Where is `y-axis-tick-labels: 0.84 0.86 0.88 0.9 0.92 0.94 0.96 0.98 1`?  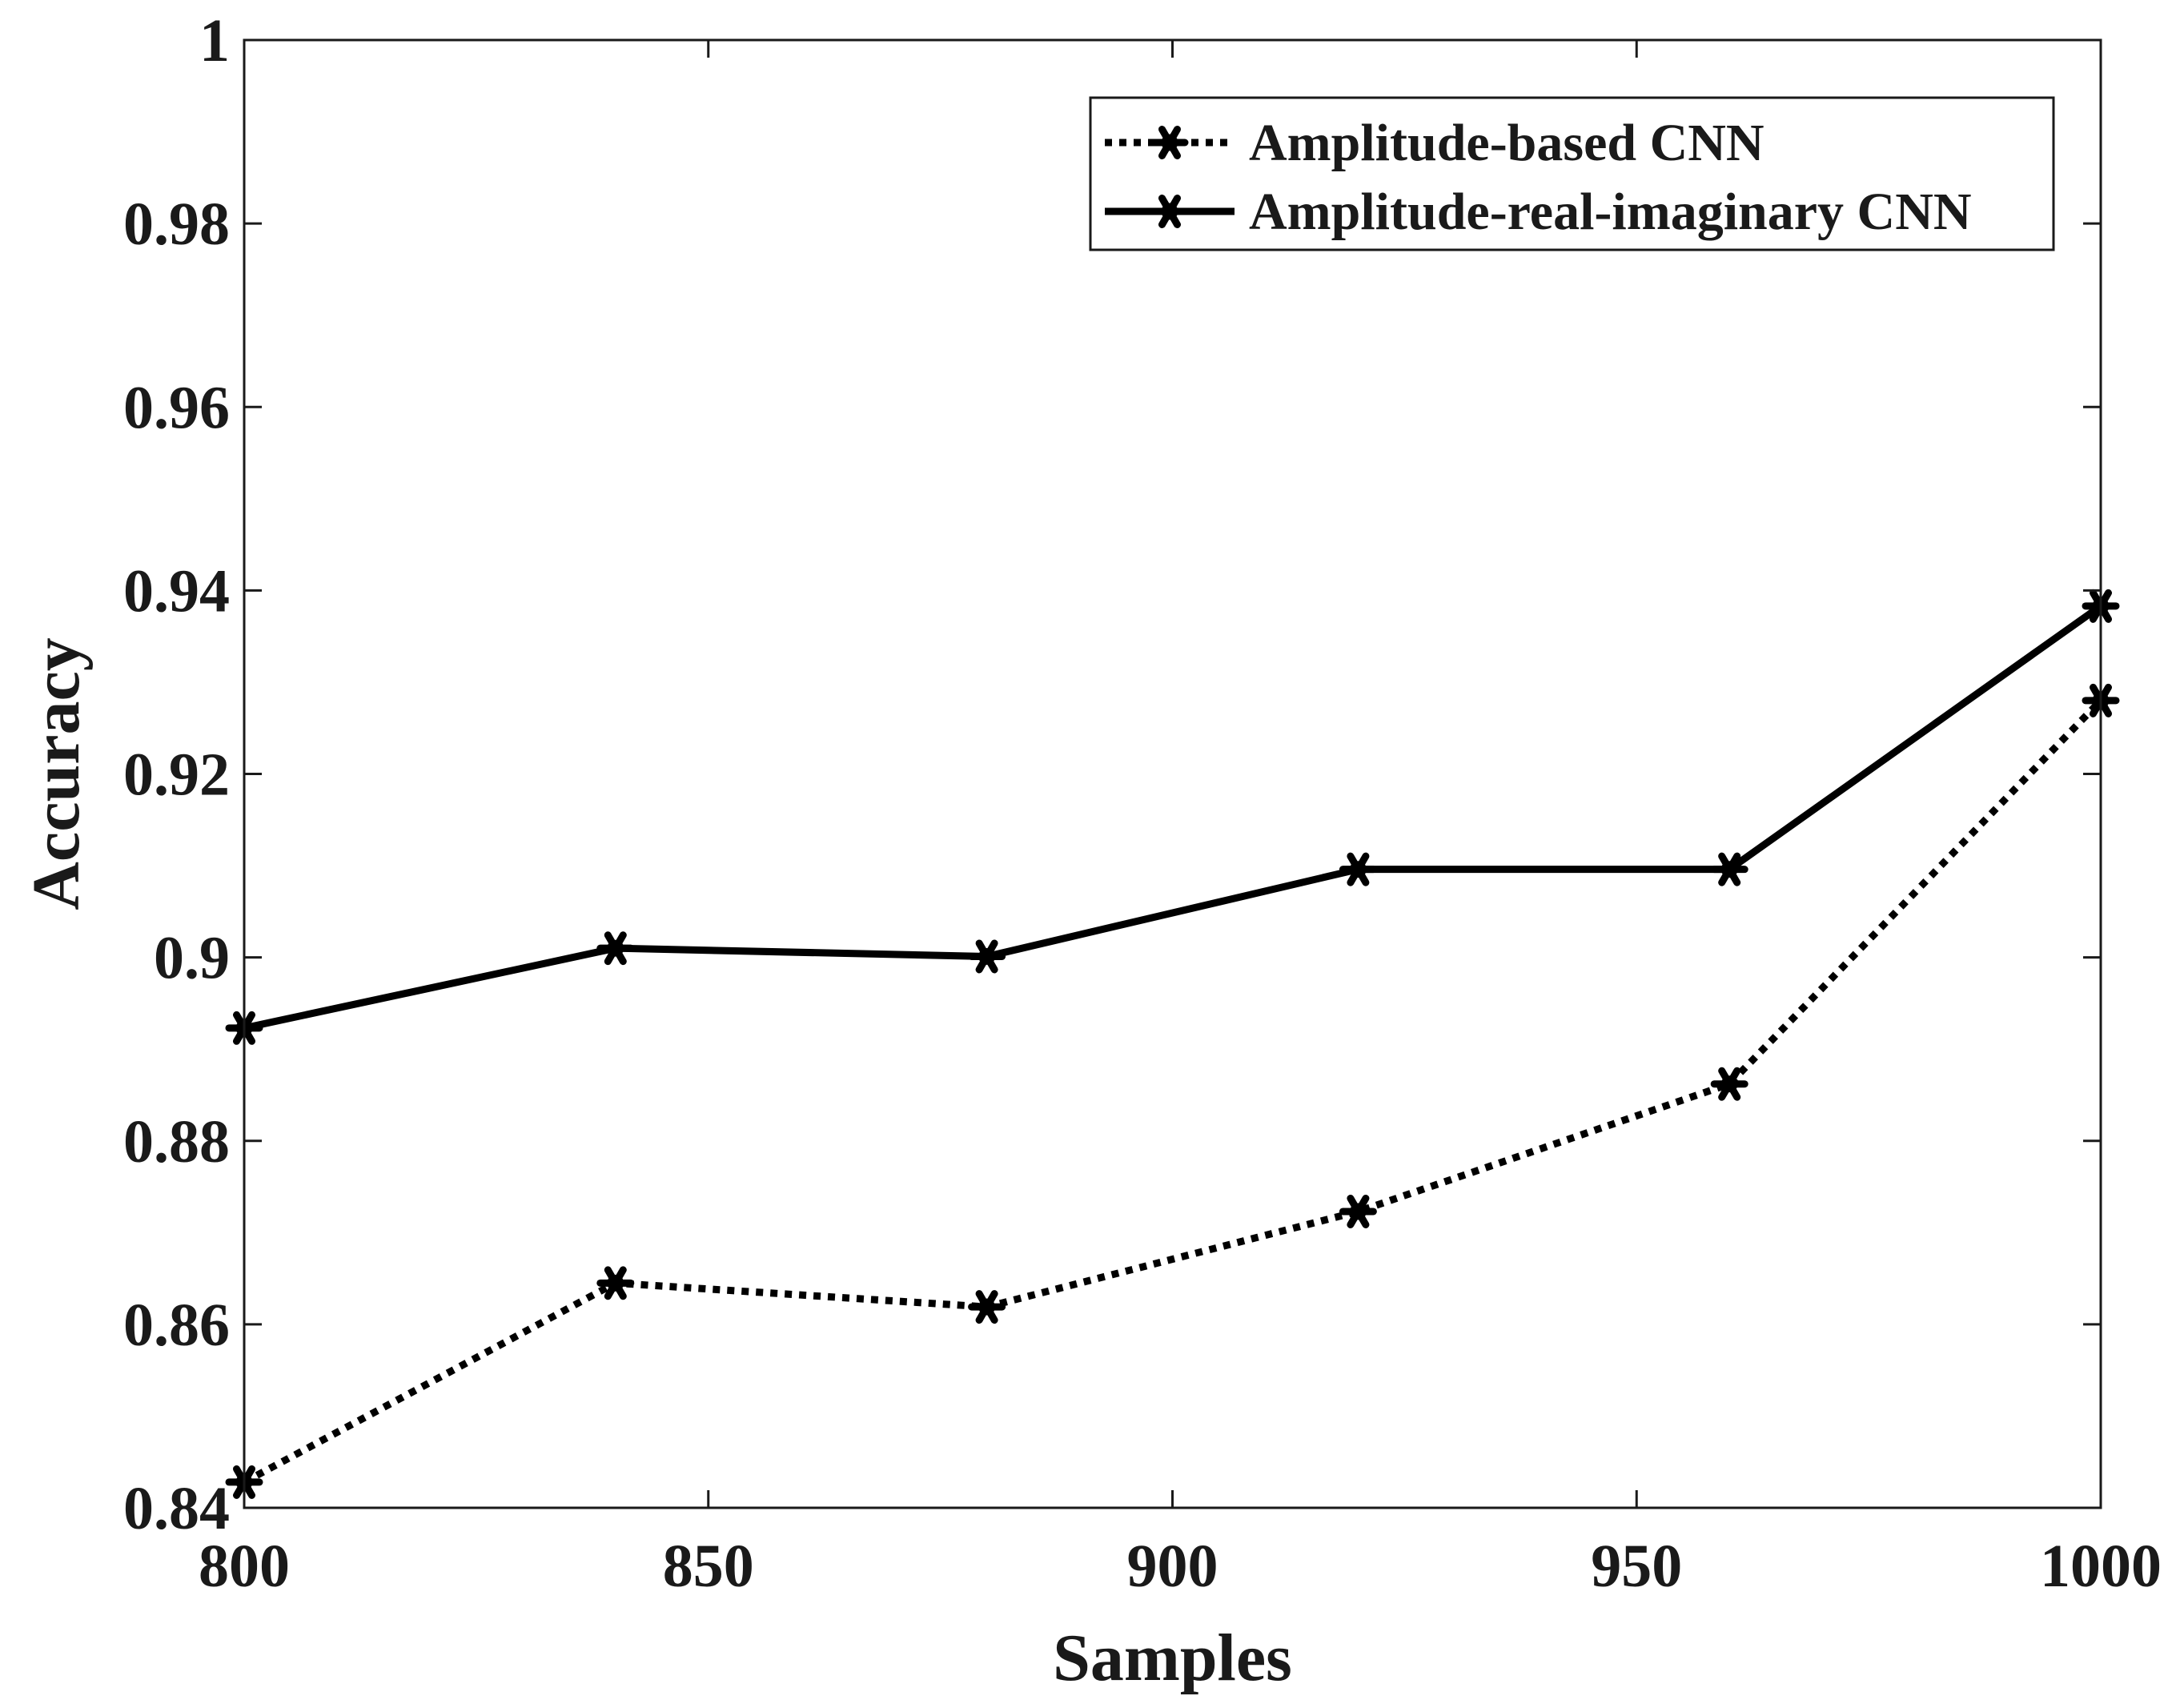 y-axis-tick-labels: 0.84 0.86 0.88 0.9 0.92 0.94 0.96 0.98 1 is located at coordinates (176, 775).